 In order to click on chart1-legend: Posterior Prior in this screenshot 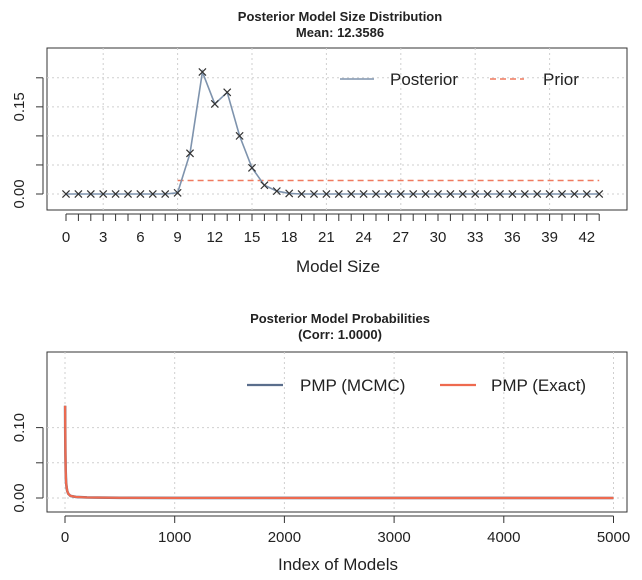, I will do `click(459, 79)`.